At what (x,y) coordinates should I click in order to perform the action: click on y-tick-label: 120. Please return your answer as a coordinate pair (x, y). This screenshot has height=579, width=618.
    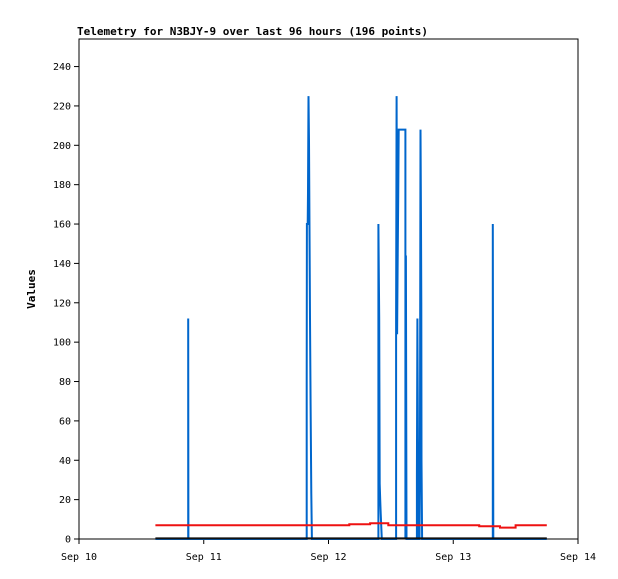
    Looking at the image, I should click on (62, 303).